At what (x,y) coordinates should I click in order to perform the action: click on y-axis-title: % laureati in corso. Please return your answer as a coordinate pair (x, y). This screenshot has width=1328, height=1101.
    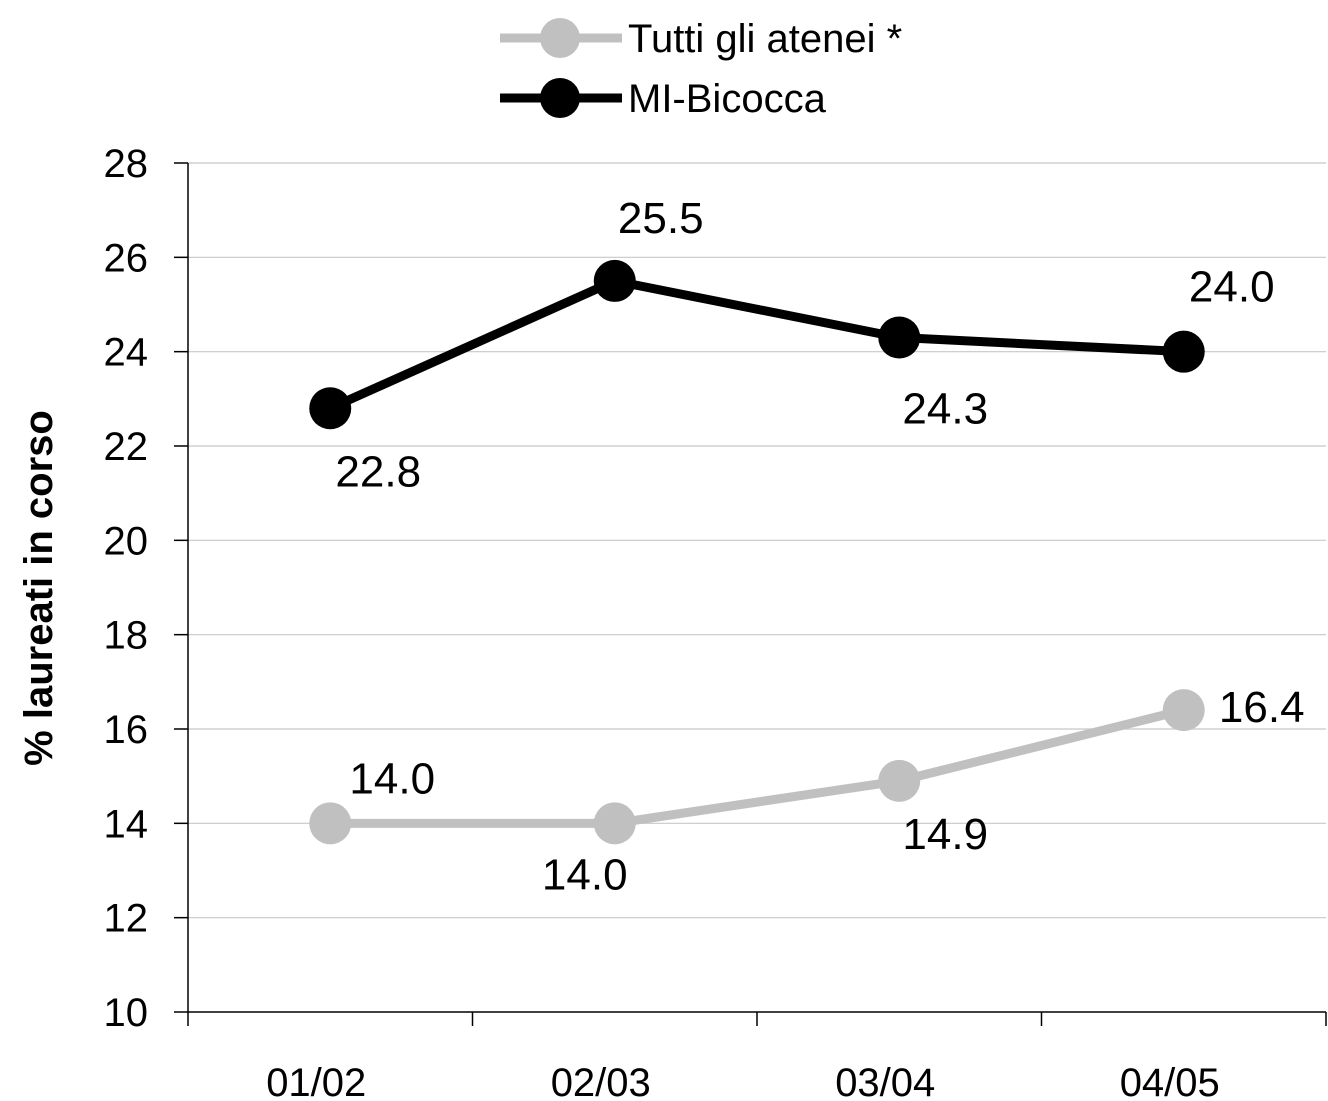
    Looking at the image, I should click on (39, 588).